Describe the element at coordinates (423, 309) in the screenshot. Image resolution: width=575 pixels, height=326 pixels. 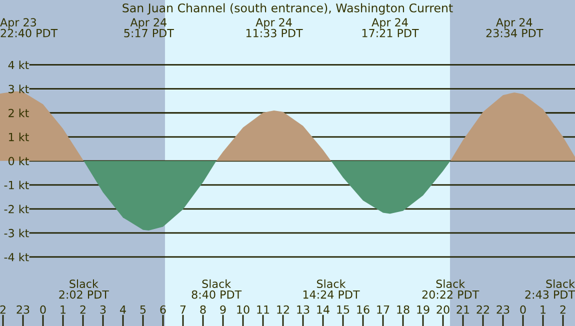
I see `x-tick-label: 19` at that location.